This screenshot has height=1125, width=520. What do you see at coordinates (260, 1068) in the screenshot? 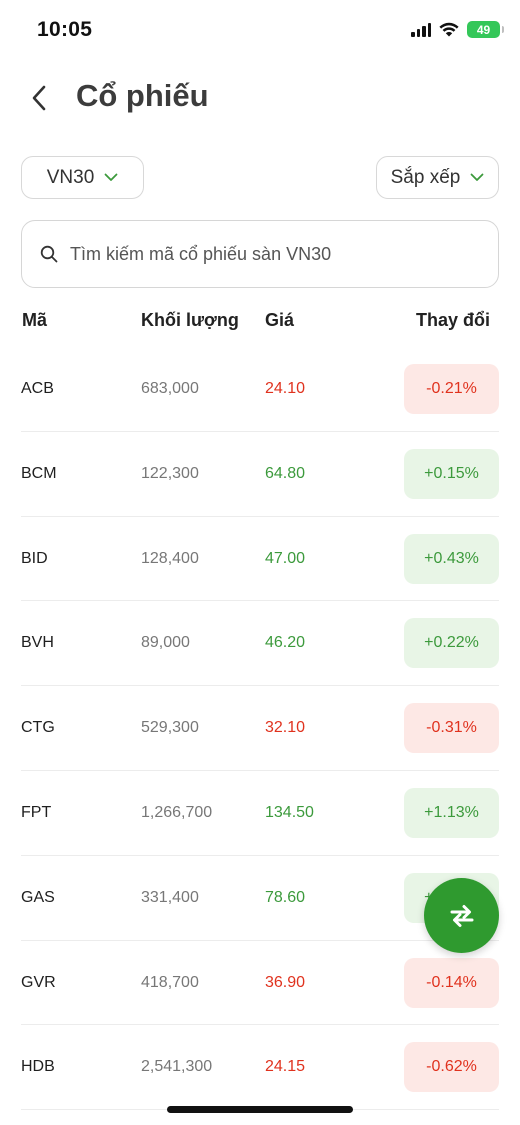
I see `table-row: HDB 2,541,300 24.15 -0.62%` at bounding box center [260, 1068].